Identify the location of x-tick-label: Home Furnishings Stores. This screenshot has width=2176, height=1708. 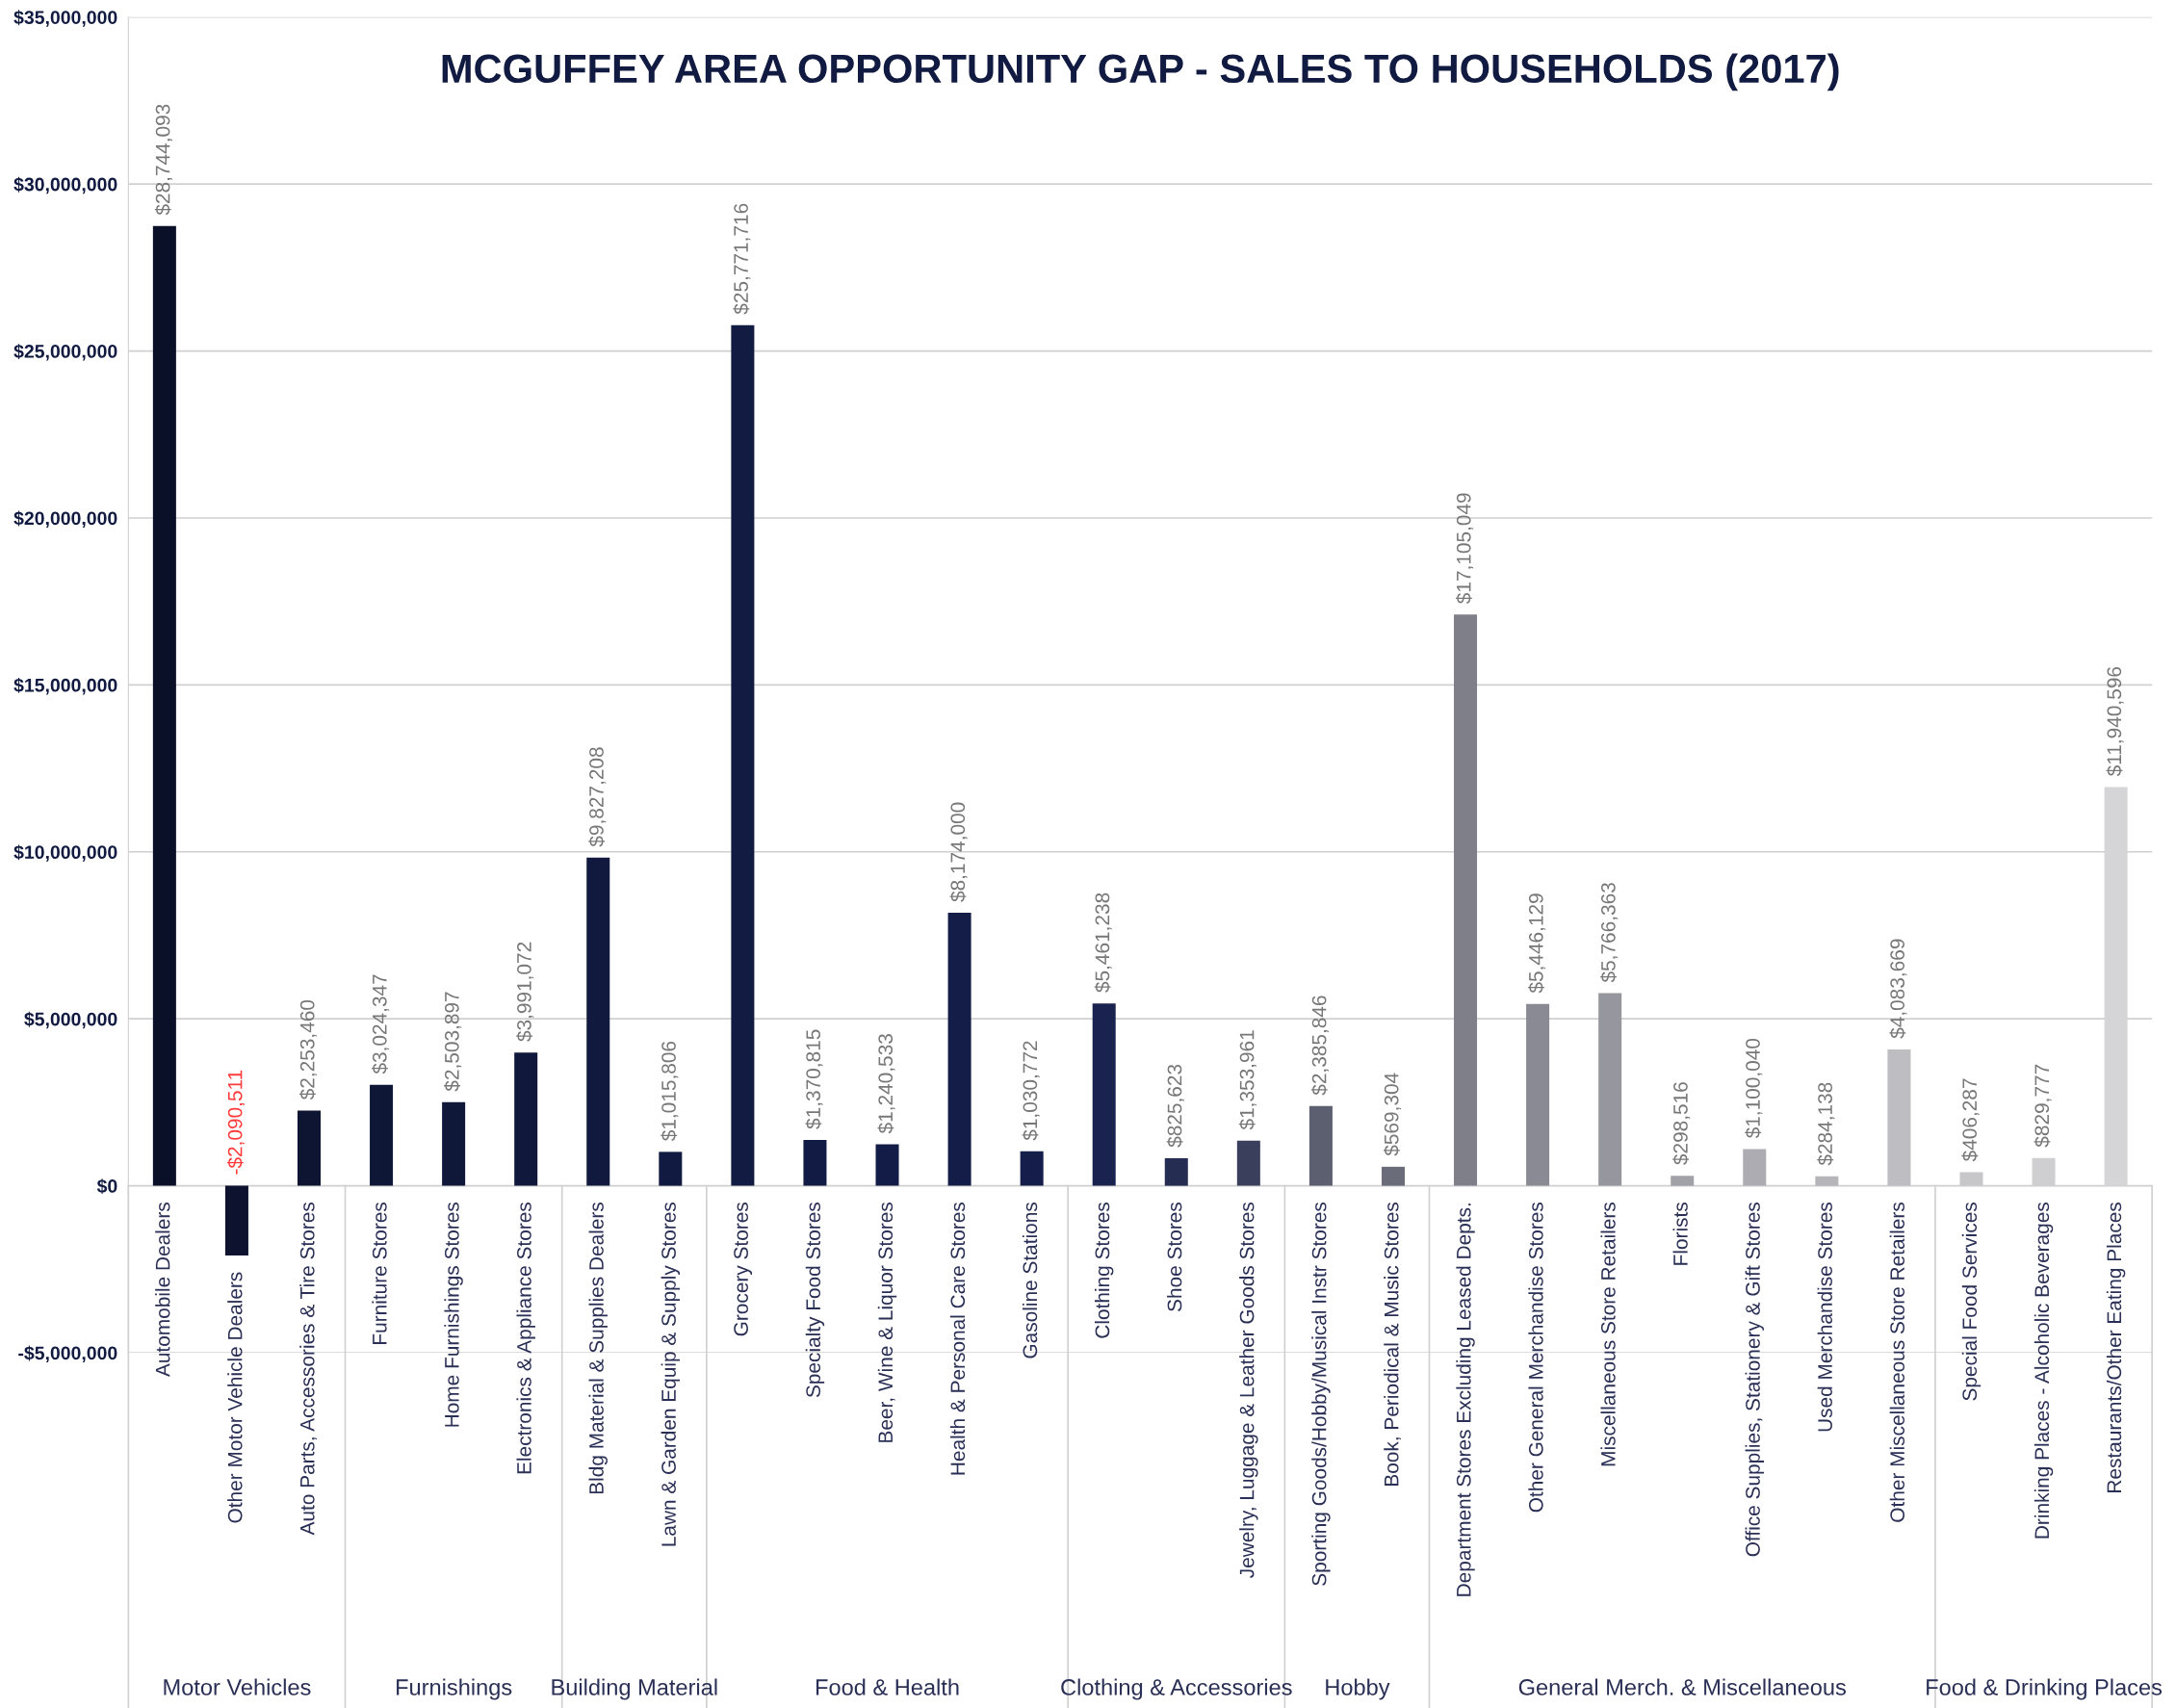
(453, 1315).